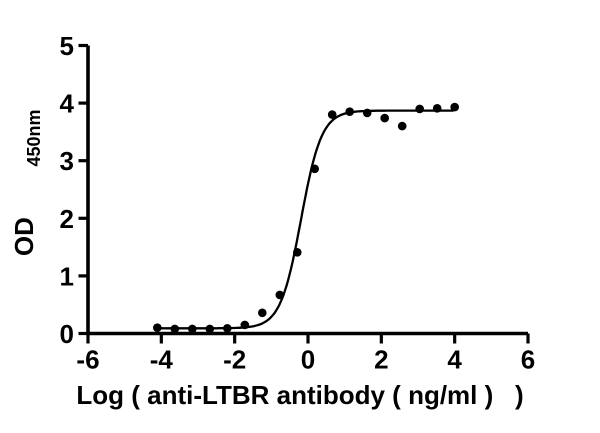 The height and width of the screenshot is (433, 600). I want to click on y-tick-label: 3, so click(67, 161).